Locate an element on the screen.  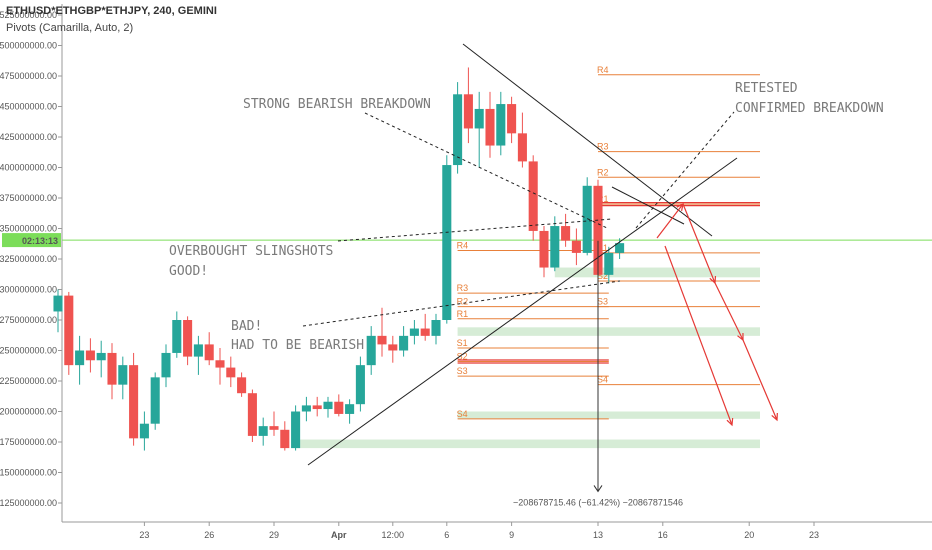
pivot-level-label: S4 is located at coordinates (462, 414).